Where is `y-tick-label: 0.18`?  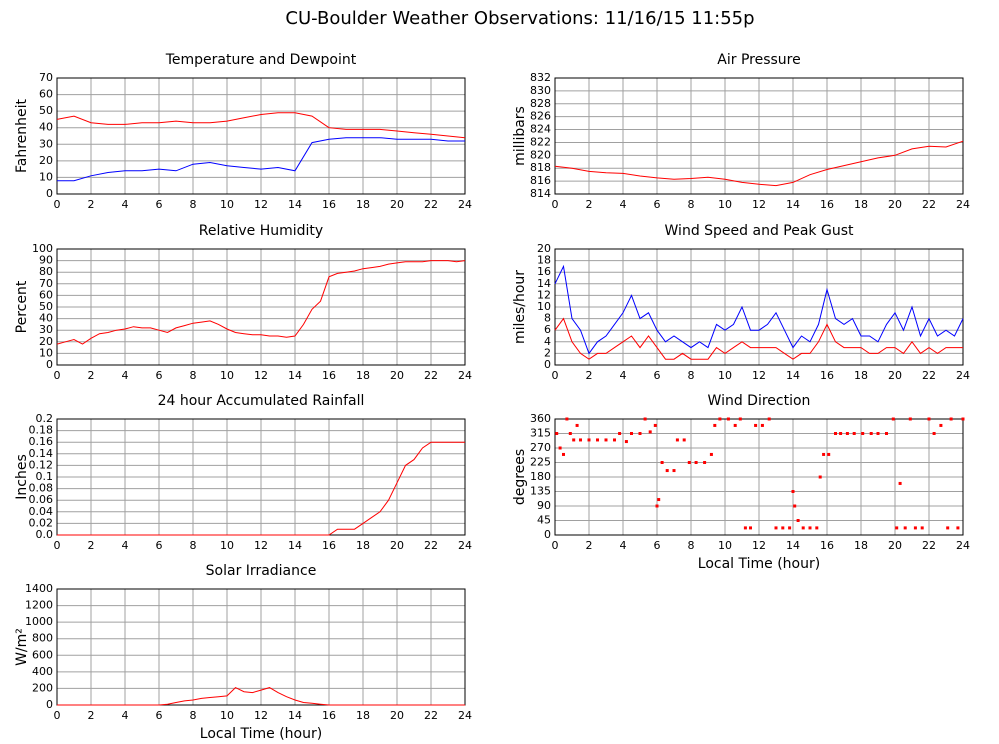 y-tick-label: 0.18 is located at coordinates (41, 430).